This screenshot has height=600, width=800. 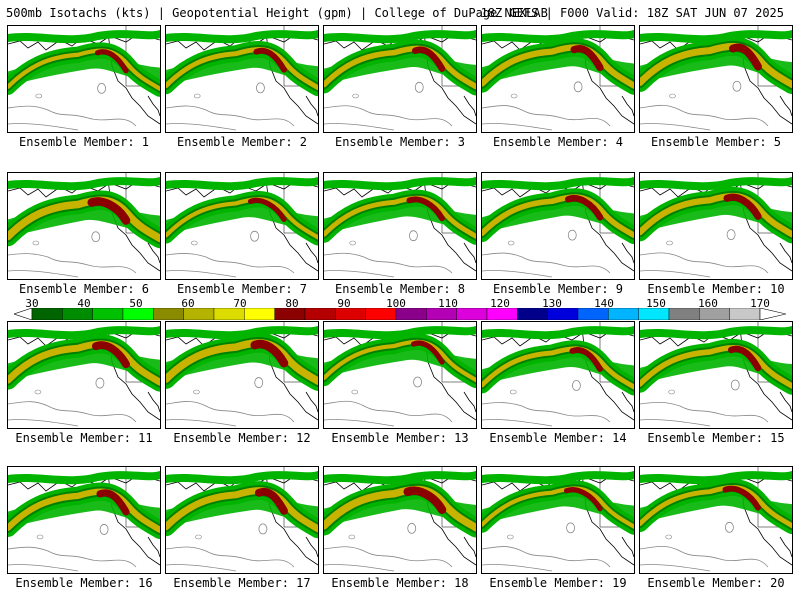 I want to click on colorbar-min-arrow, so click(x=23, y=314).